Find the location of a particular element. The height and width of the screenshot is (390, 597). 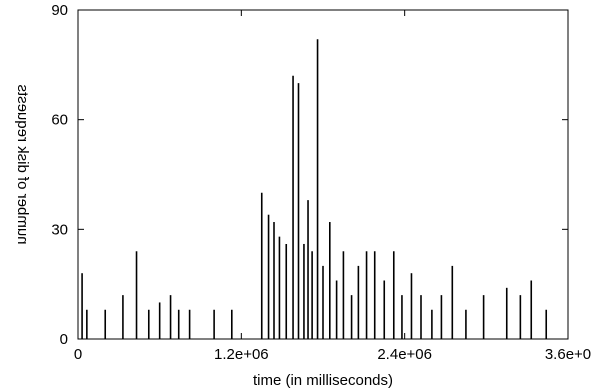

x-axis-title: time (in milliseconds) is located at coordinates (323, 380).